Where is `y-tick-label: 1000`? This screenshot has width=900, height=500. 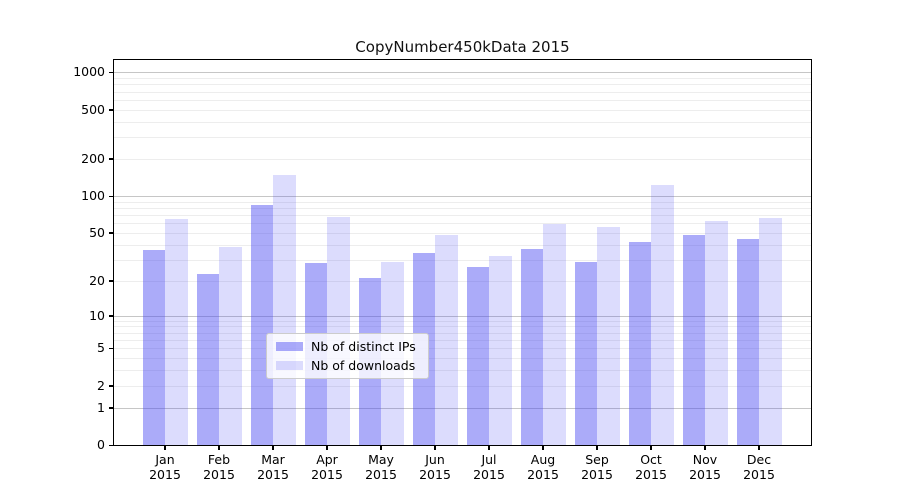 y-tick-label: 1000 is located at coordinates (89, 72).